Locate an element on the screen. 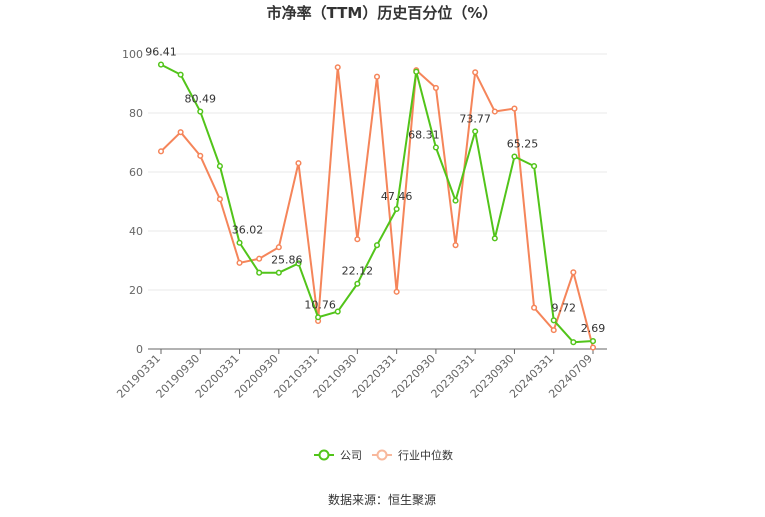 This screenshot has width=765, height=517. legend-item-industry: 行业中位数 is located at coordinates (412, 455).